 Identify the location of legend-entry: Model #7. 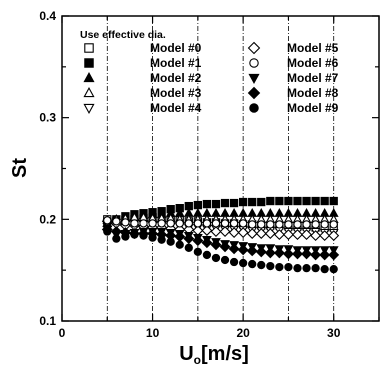
(293, 78).